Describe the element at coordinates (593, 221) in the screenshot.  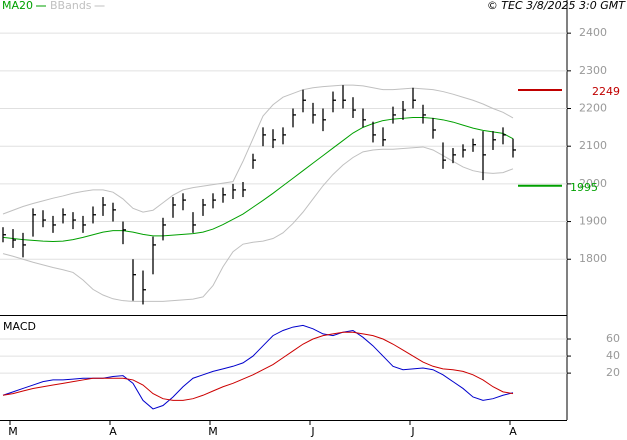
I see `y-tick-label: 1900` at that location.